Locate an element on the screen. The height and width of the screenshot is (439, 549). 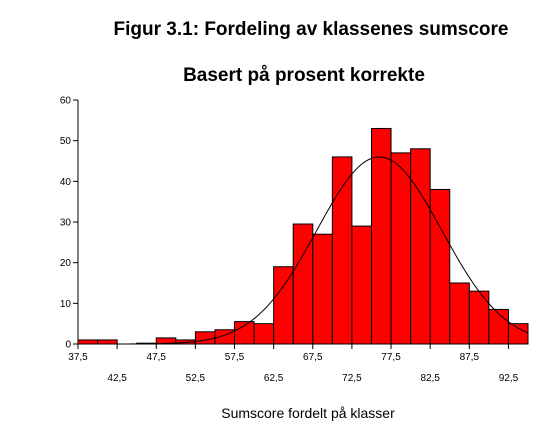
x-axis-label: Sumscore fordelt på klasser is located at coordinates (308, 413).